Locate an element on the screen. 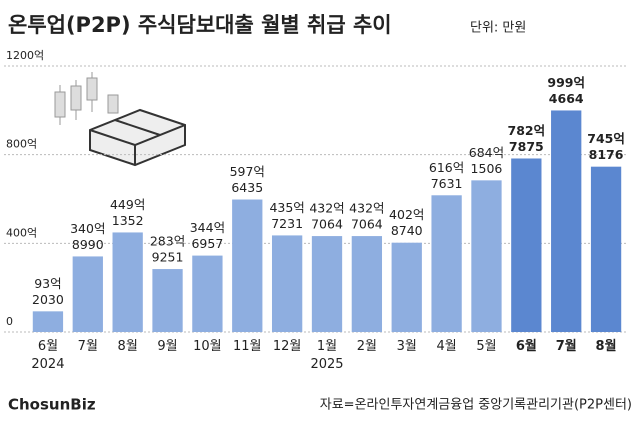  brand: ChosunBiz is located at coordinates (52, 405).